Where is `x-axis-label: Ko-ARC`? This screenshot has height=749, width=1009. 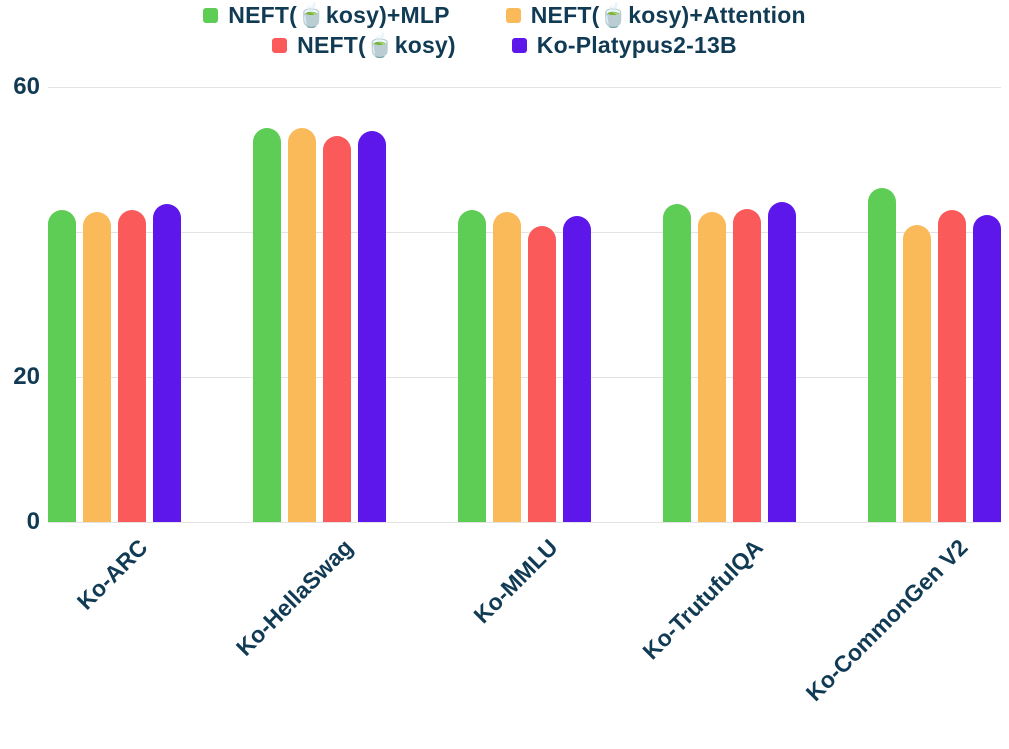 x-axis-label: Ko-ARC is located at coordinates (112, 574).